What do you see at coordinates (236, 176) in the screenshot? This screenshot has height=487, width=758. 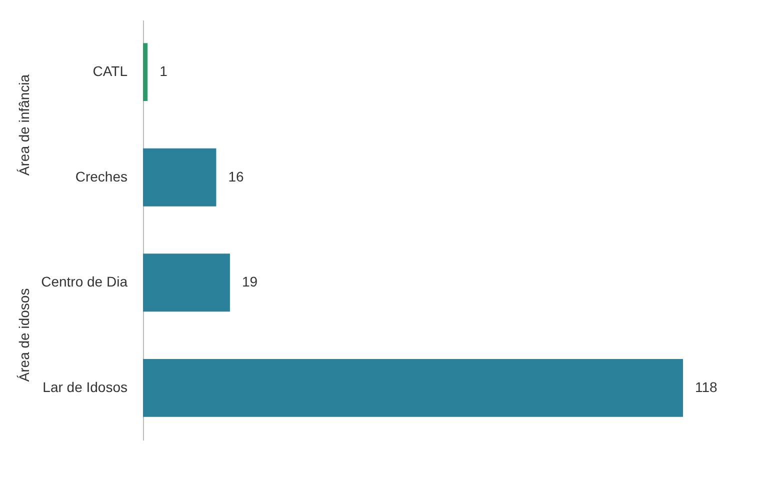 I see `data-label: 16` at bounding box center [236, 176].